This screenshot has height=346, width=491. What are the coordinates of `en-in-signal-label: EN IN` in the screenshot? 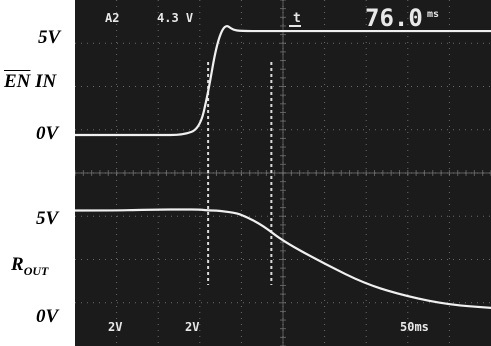 It's located at (30, 81).